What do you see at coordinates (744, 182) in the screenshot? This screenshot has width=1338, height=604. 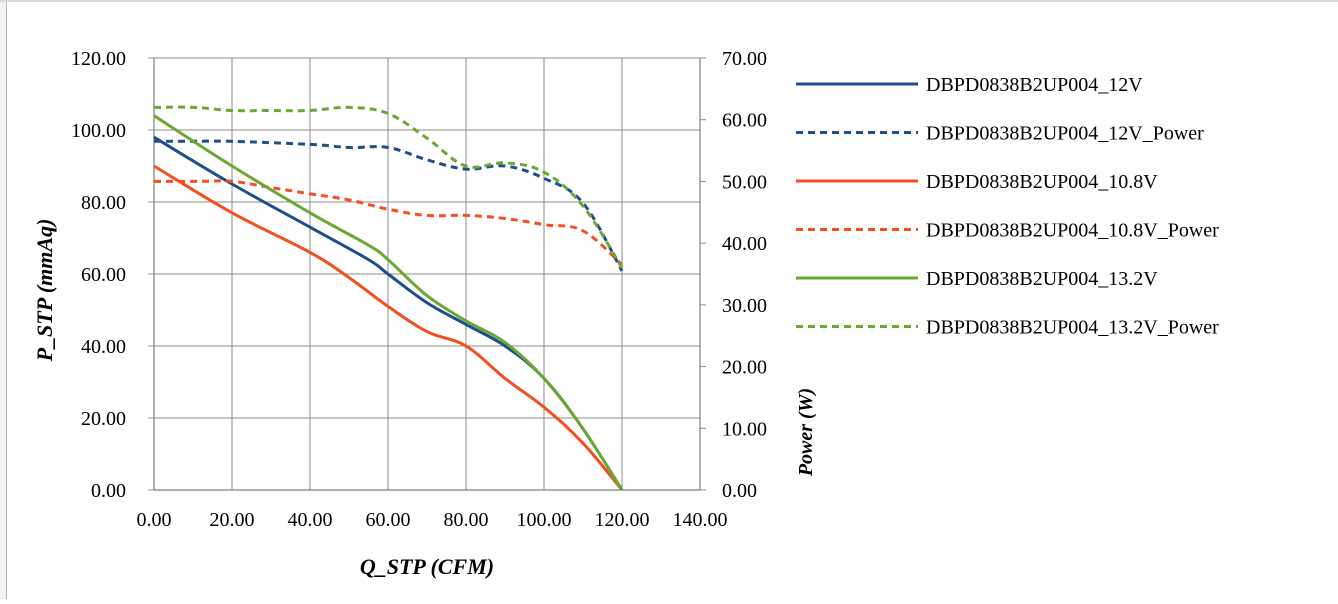 I see `y2-tick-label: 50.00` at bounding box center [744, 182].